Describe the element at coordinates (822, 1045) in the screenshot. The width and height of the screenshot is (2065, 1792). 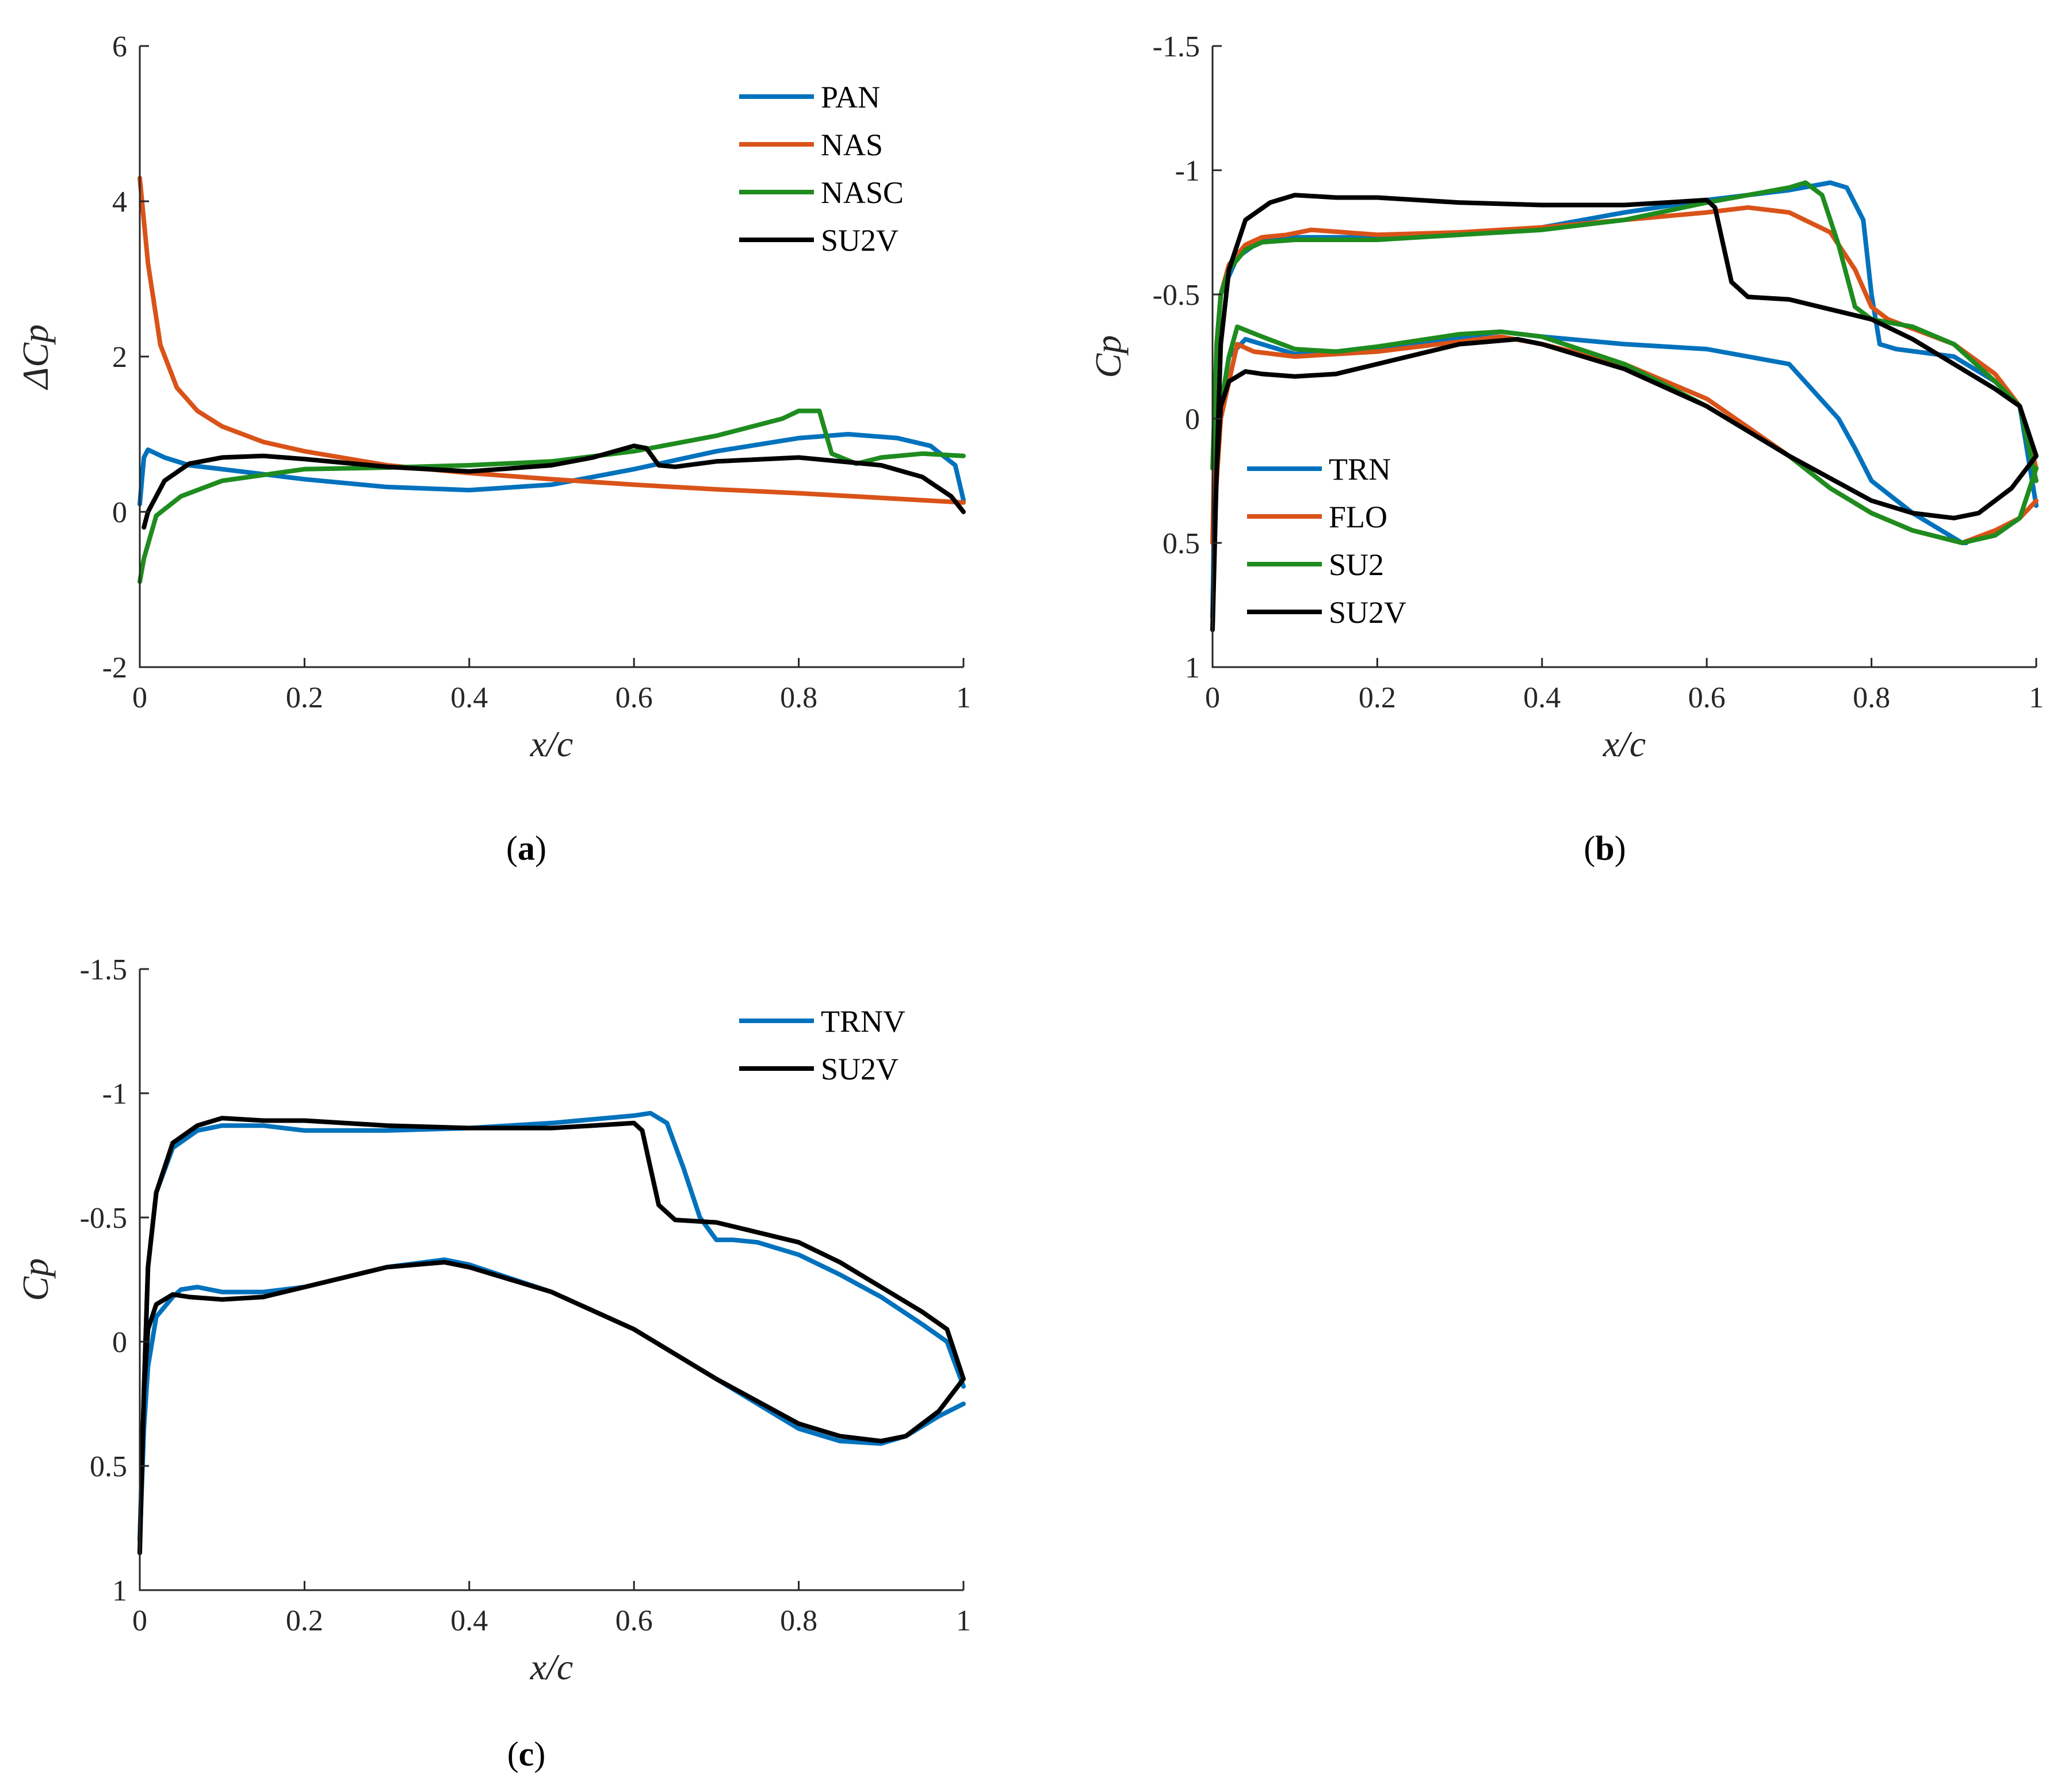
I see `legend: TRNV SU2V` at that location.